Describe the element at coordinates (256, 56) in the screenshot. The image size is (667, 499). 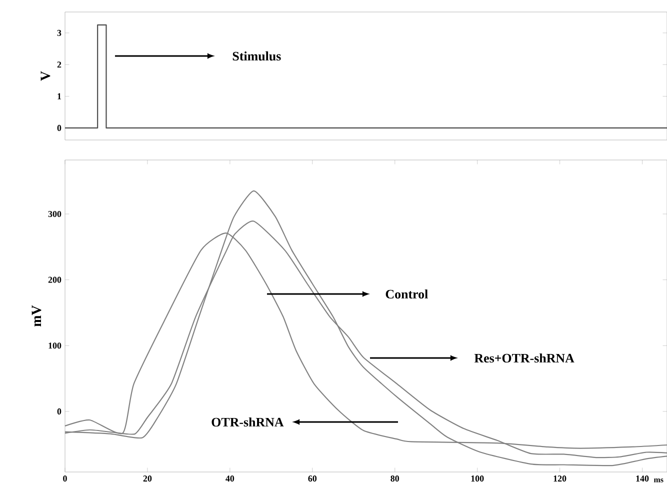
I see `annotation: Stimulus` at that location.